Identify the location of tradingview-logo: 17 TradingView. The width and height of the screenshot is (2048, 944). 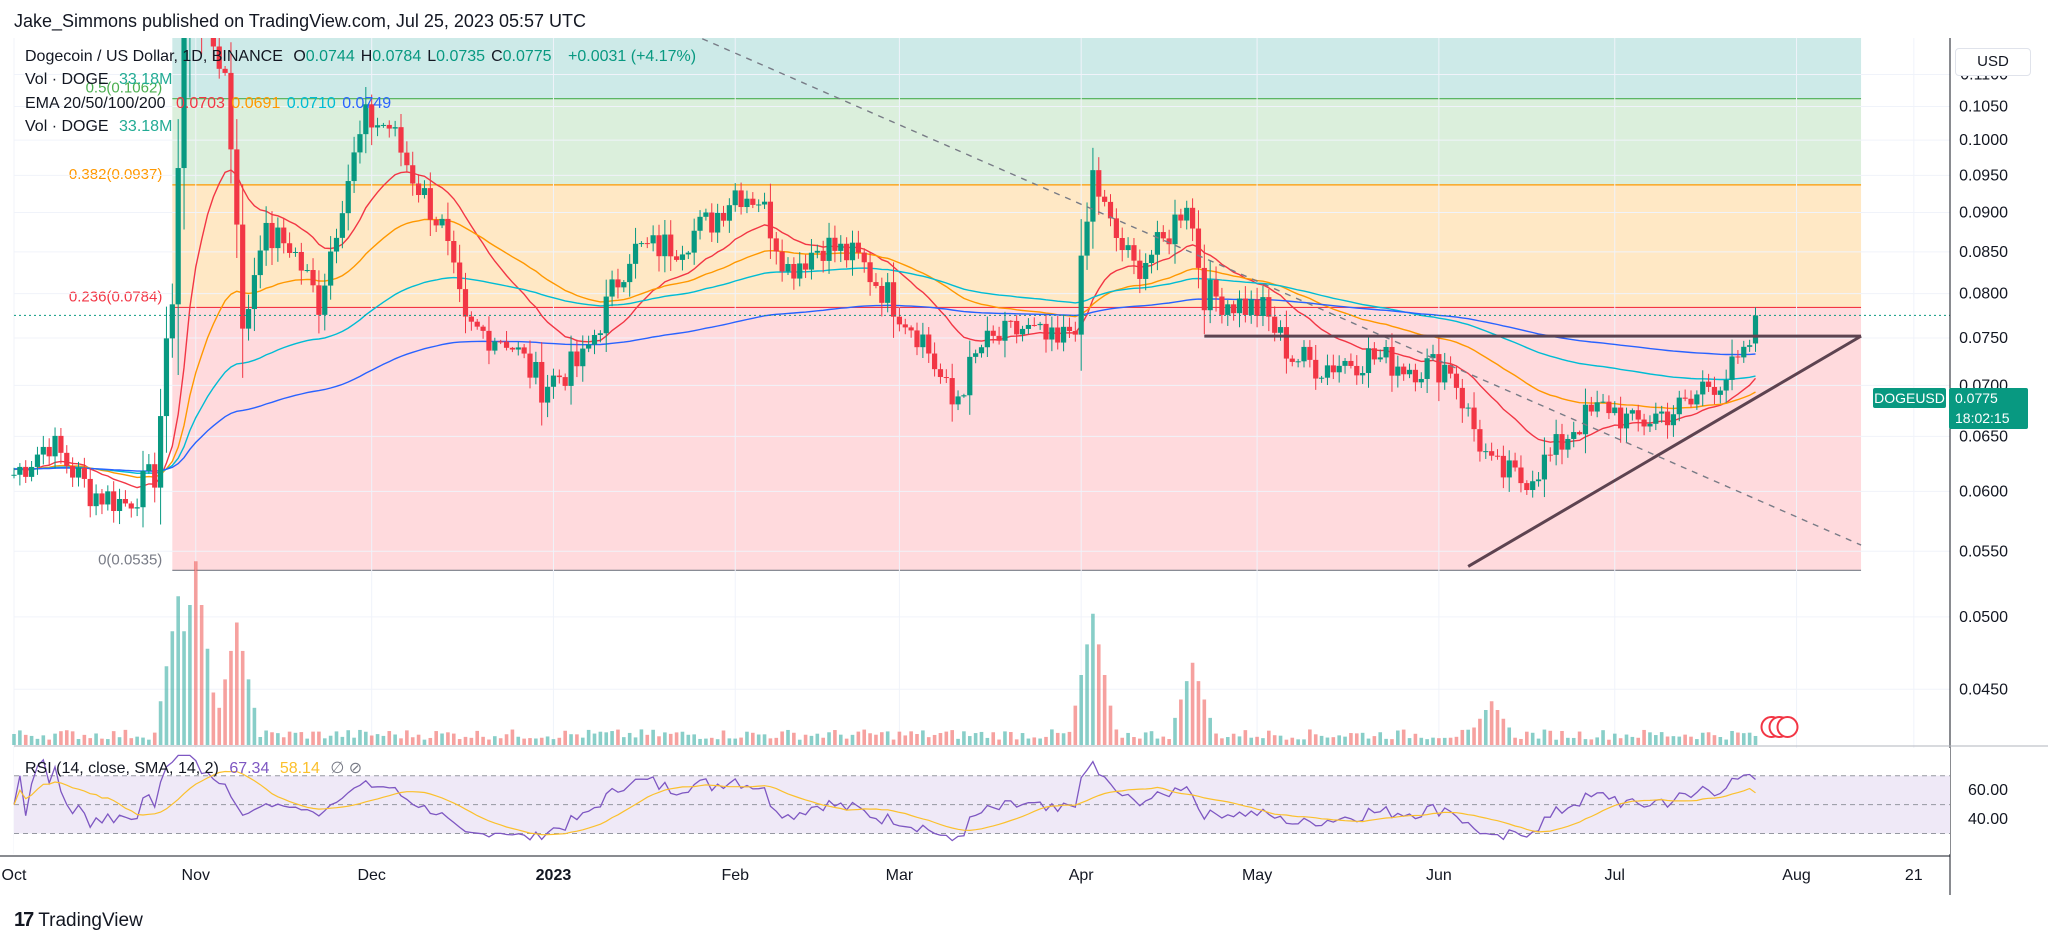
(78, 920).